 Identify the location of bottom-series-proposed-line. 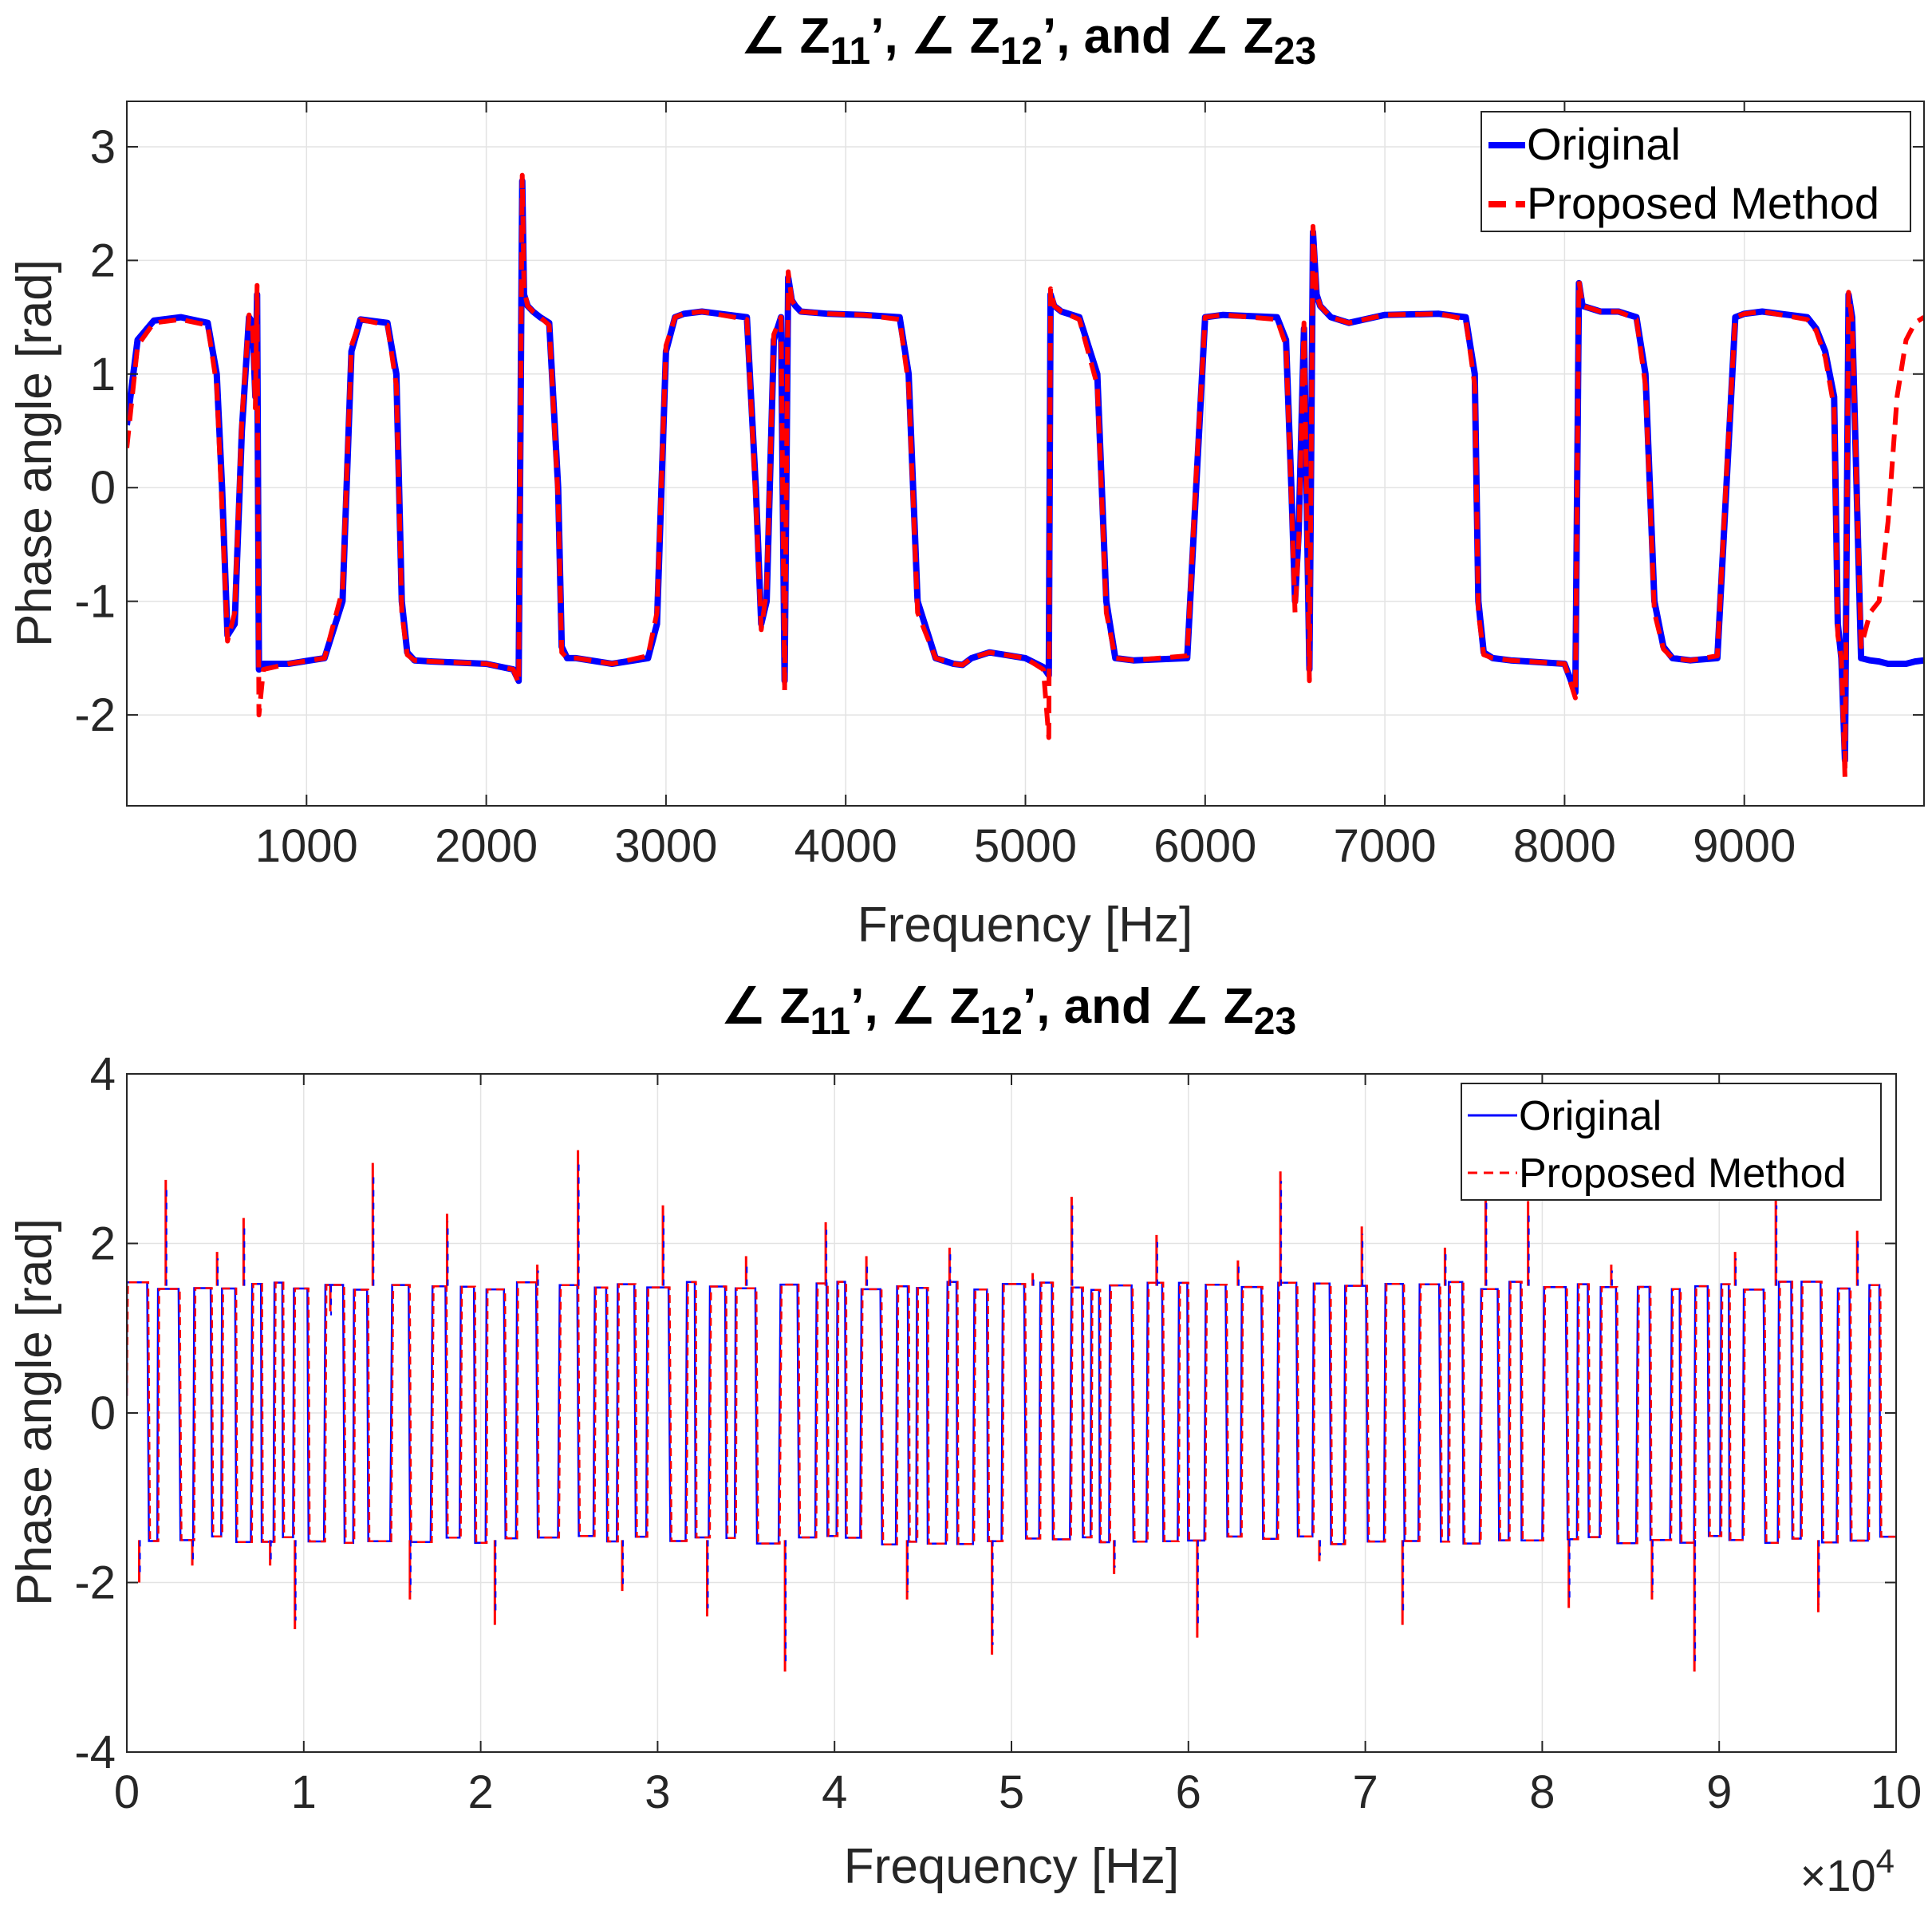
(1011, 1413).